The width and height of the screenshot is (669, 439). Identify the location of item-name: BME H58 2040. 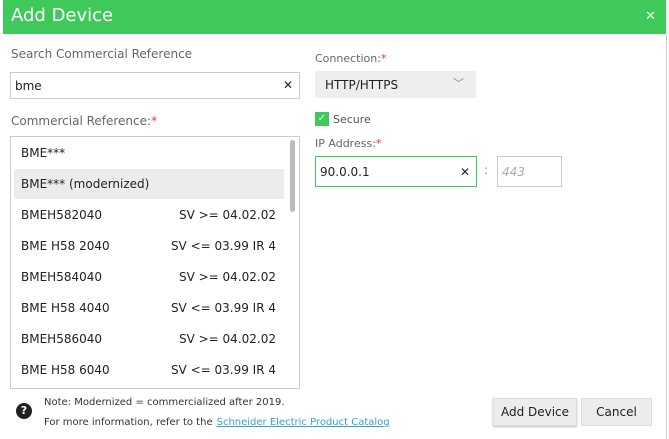
(65, 246).